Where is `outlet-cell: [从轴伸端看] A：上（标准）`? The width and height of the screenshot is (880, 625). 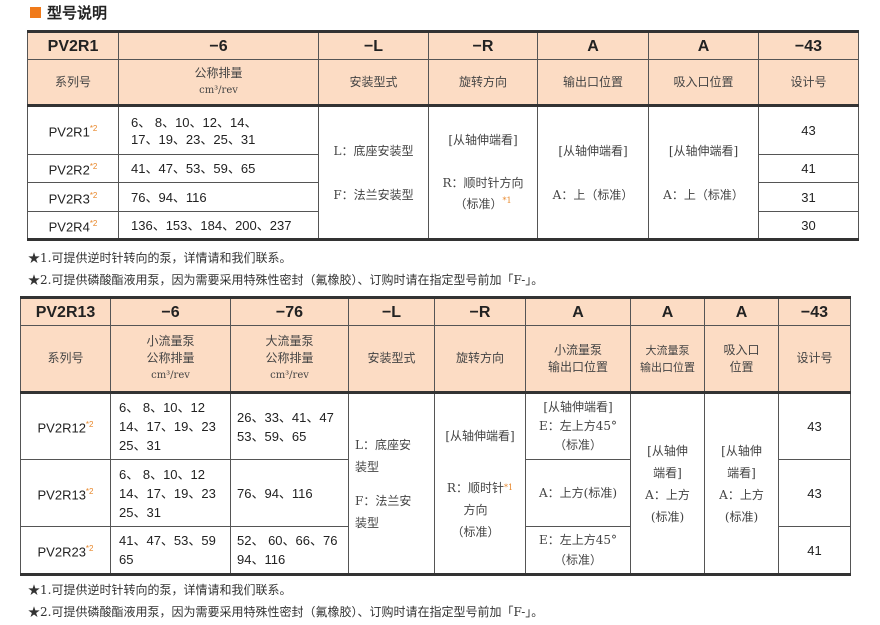 outlet-cell: [从轴伸端看] A：上（标准） is located at coordinates (593, 172).